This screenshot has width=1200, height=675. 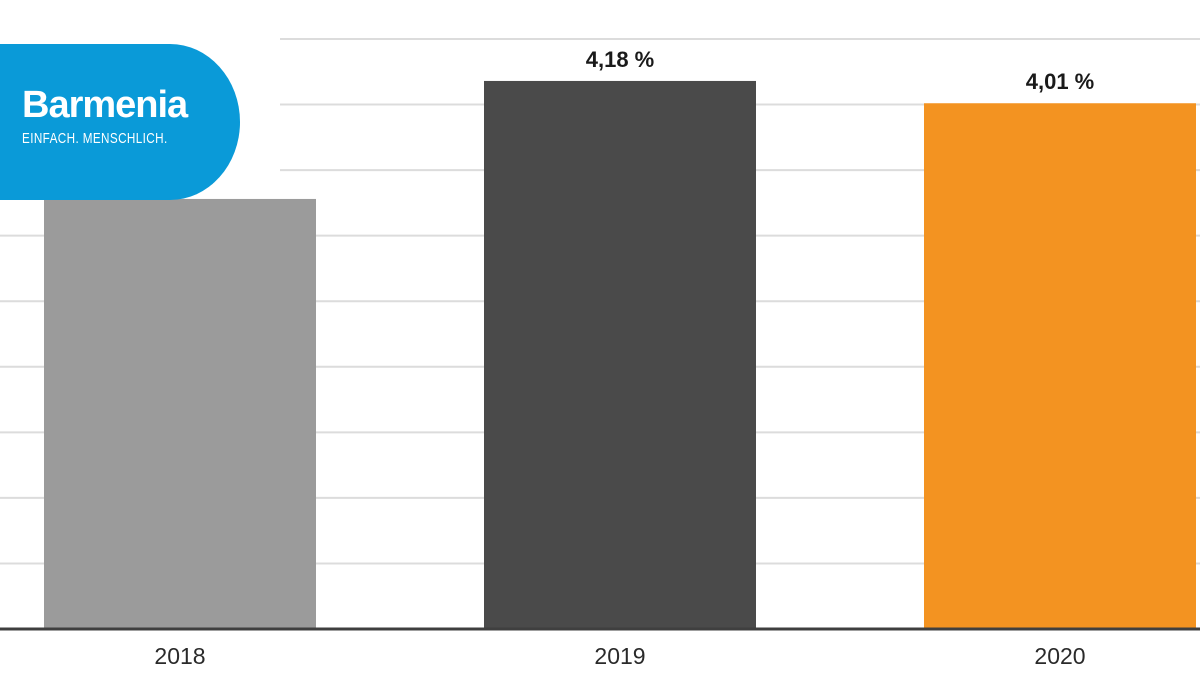 I want to click on value-label-2020: 4,01 %, so click(x=1060, y=81).